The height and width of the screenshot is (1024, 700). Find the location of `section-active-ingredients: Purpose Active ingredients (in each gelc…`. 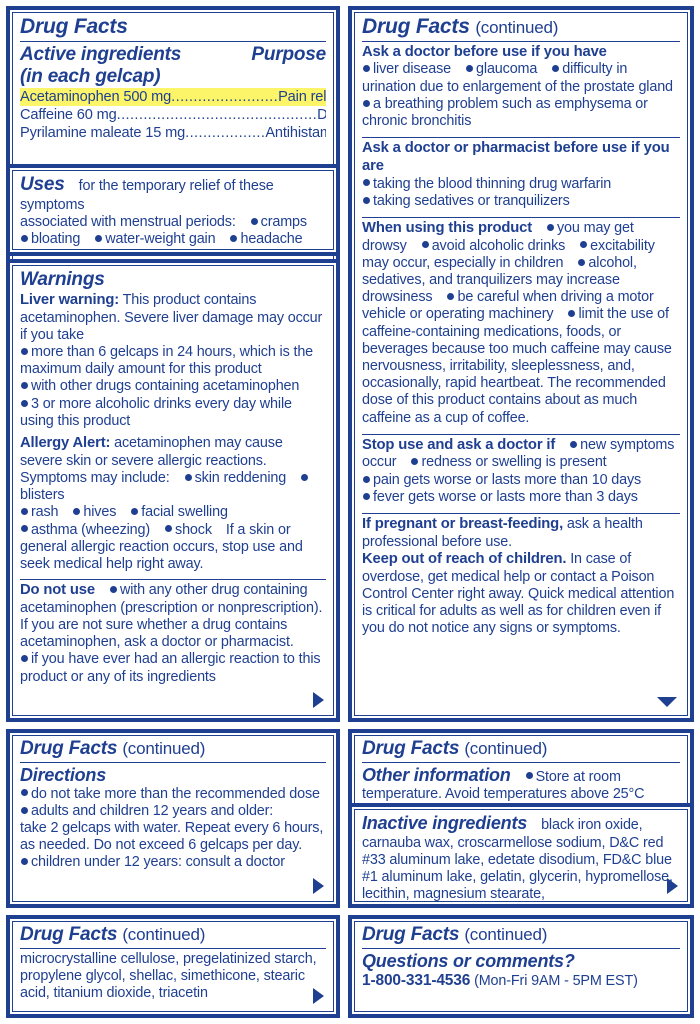

section-active-ingredients: Purpose Active ingredients (in each gelc… is located at coordinates (173, 93).